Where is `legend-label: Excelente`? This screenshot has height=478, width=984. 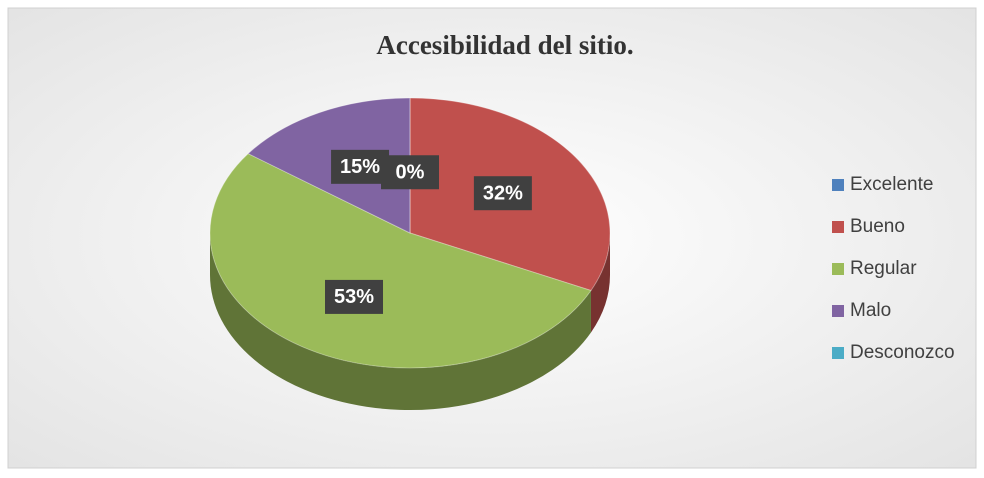
legend-label: Excelente is located at coordinates (891, 184).